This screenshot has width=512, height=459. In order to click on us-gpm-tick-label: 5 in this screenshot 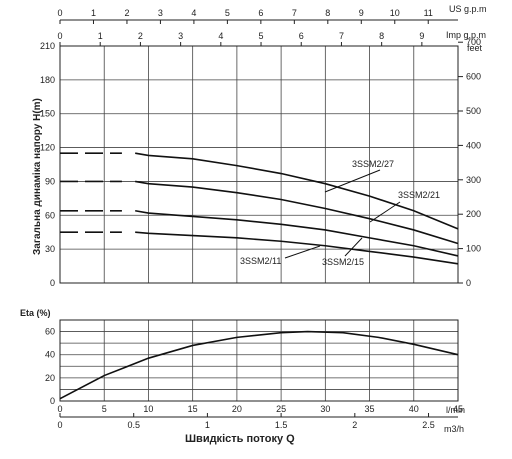, I will do `click(227, 13)`.